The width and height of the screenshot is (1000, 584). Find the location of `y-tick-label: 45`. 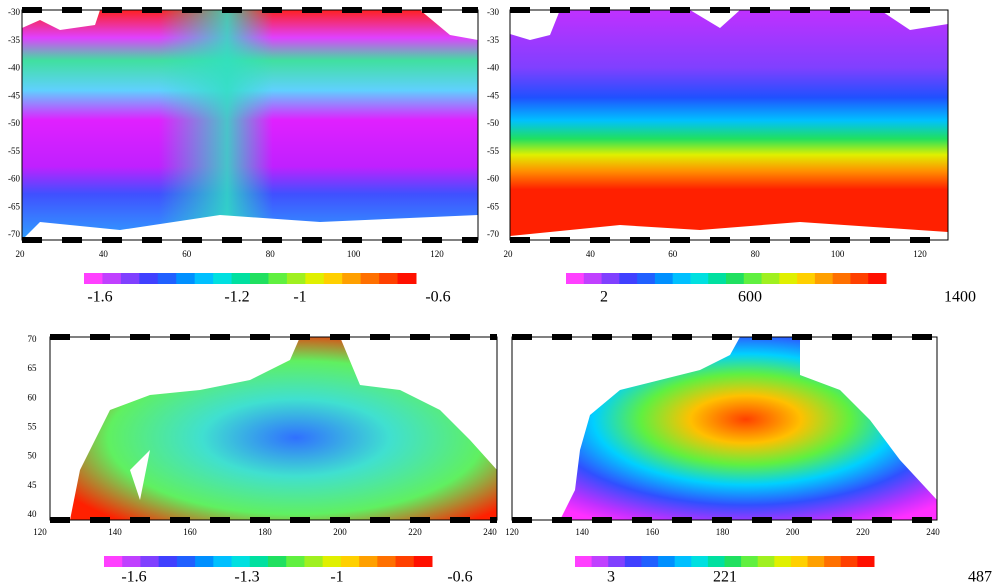

y-tick-label: 45 is located at coordinates (33, 485).